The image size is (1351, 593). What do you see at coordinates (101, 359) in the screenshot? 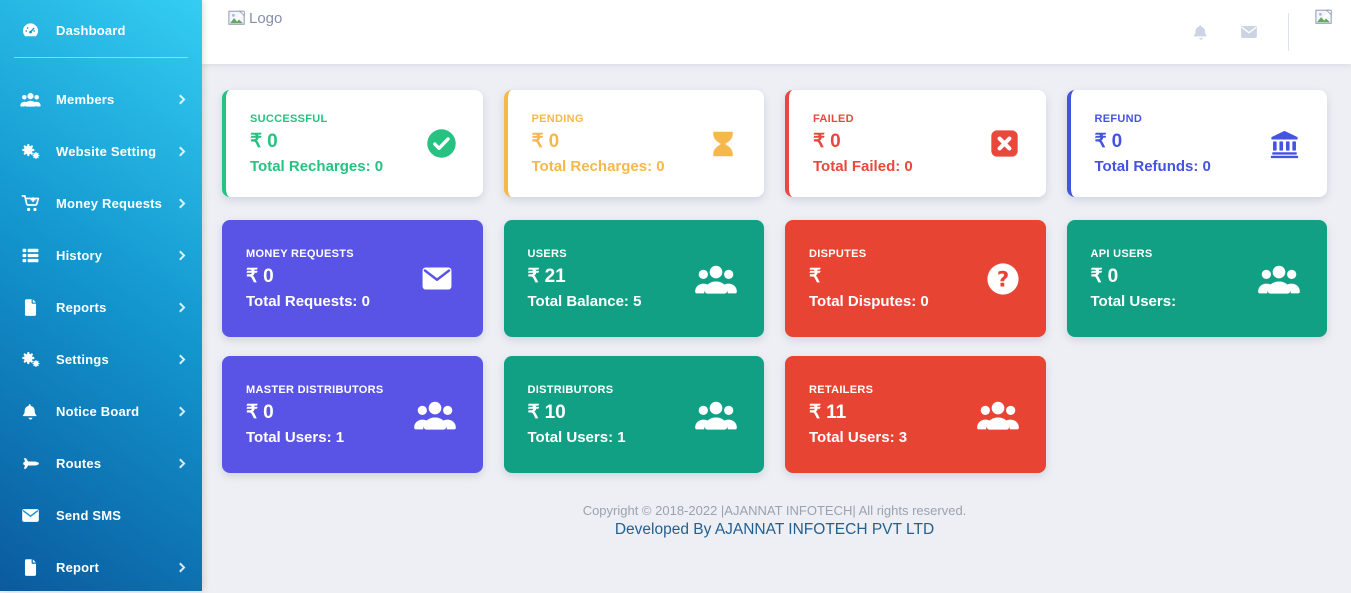
I see `sidebar-item-settings: Settings` at bounding box center [101, 359].